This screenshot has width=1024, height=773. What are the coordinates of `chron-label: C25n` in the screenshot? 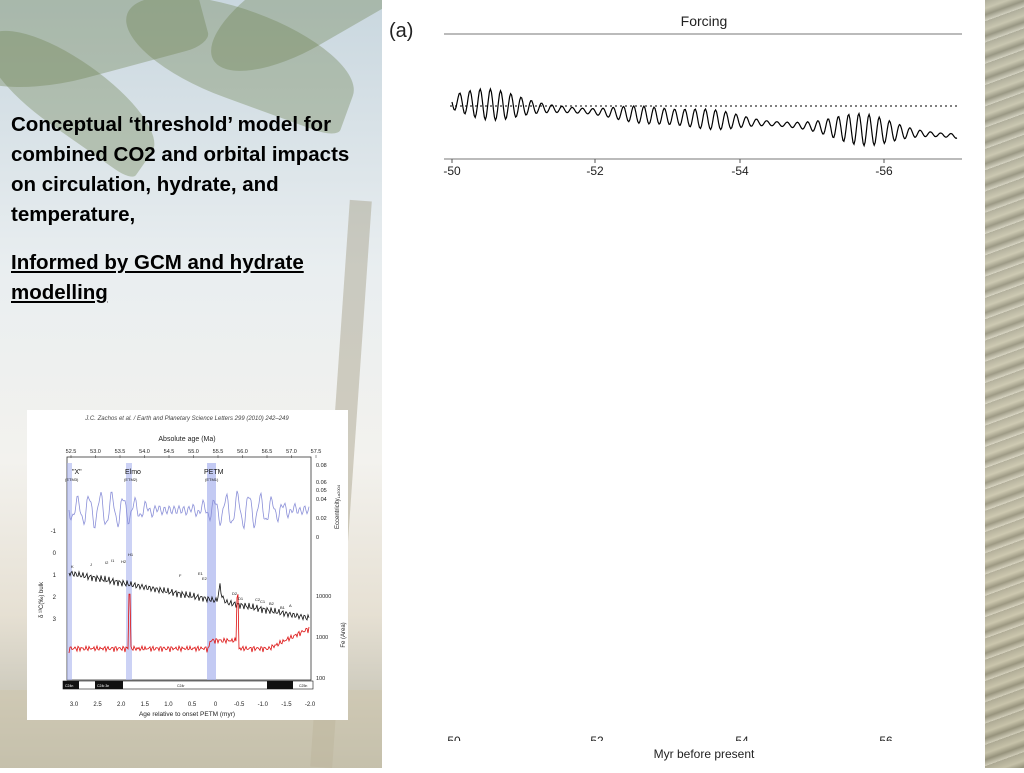 It's located at (303, 686).